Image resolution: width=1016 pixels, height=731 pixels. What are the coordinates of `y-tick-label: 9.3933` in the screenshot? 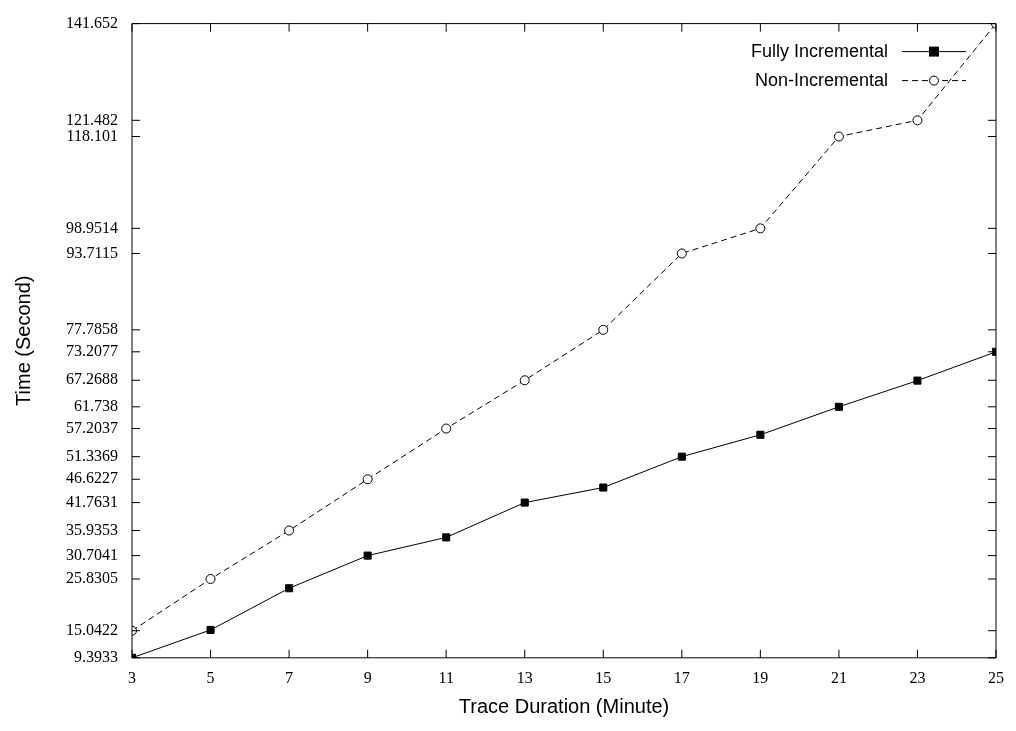 It's located at (96, 656).